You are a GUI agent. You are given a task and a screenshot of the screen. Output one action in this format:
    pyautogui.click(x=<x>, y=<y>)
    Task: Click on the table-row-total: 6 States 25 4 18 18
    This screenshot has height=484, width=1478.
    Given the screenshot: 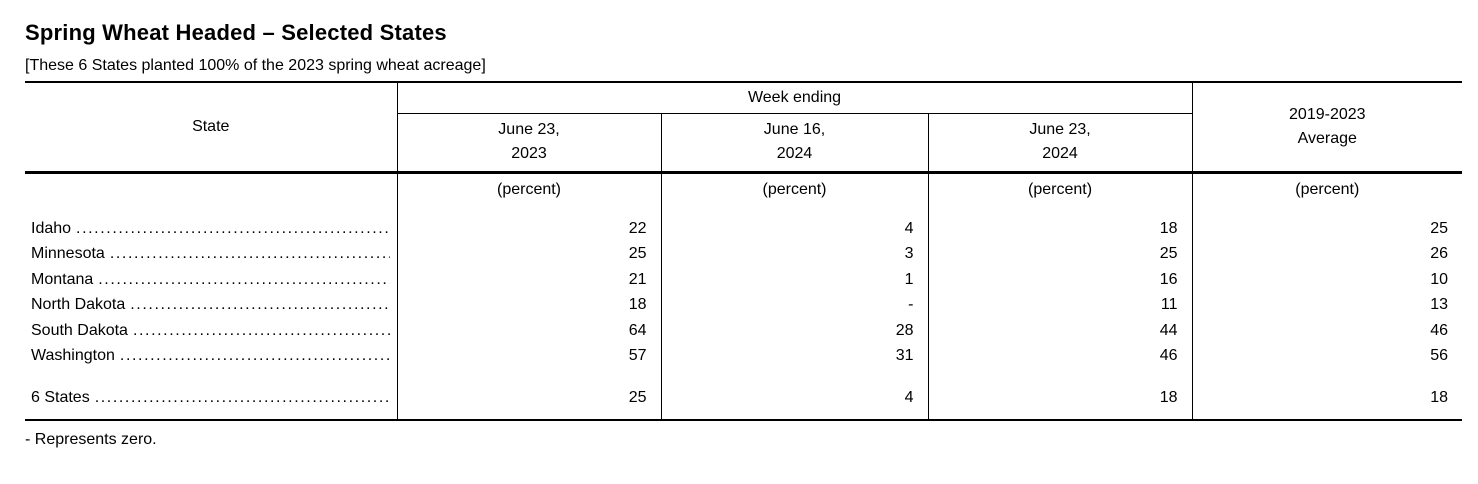 What is the action you would take?
    pyautogui.click(x=743, y=398)
    